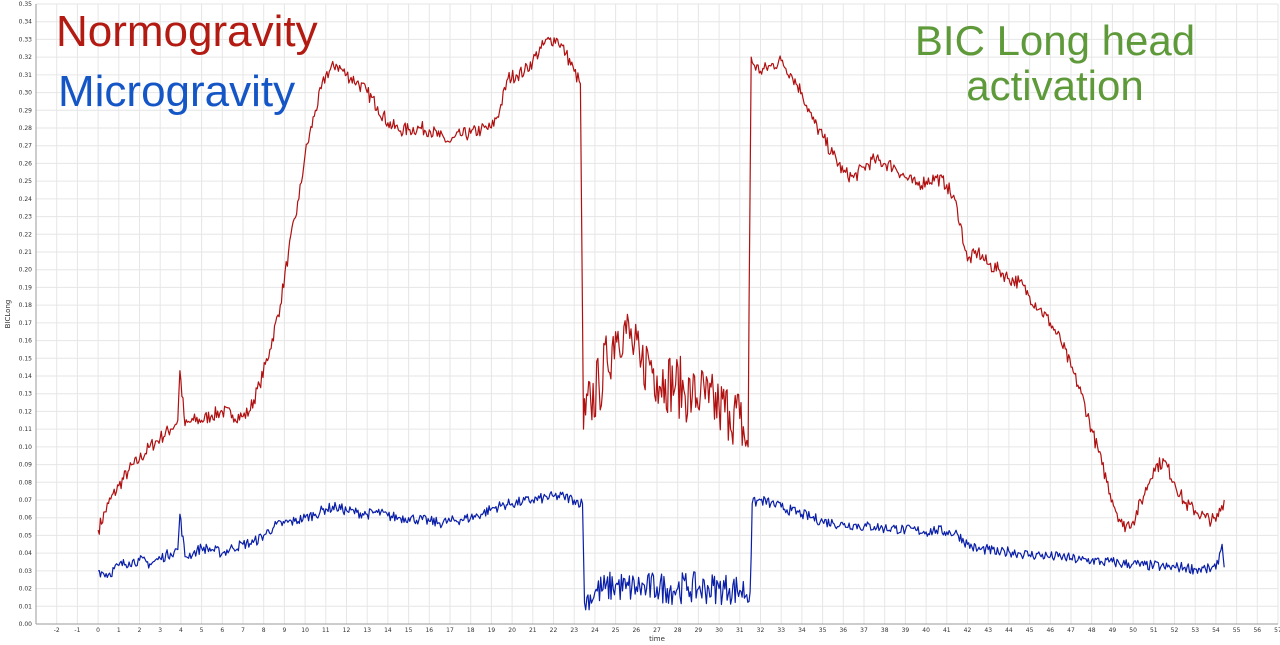 The height and width of the screenshot is (645, 1280). What do you see at coordinates (1277, 630) in the screenshot?
I see `x-tick-label: 57` at bounding box center [1277, 630].